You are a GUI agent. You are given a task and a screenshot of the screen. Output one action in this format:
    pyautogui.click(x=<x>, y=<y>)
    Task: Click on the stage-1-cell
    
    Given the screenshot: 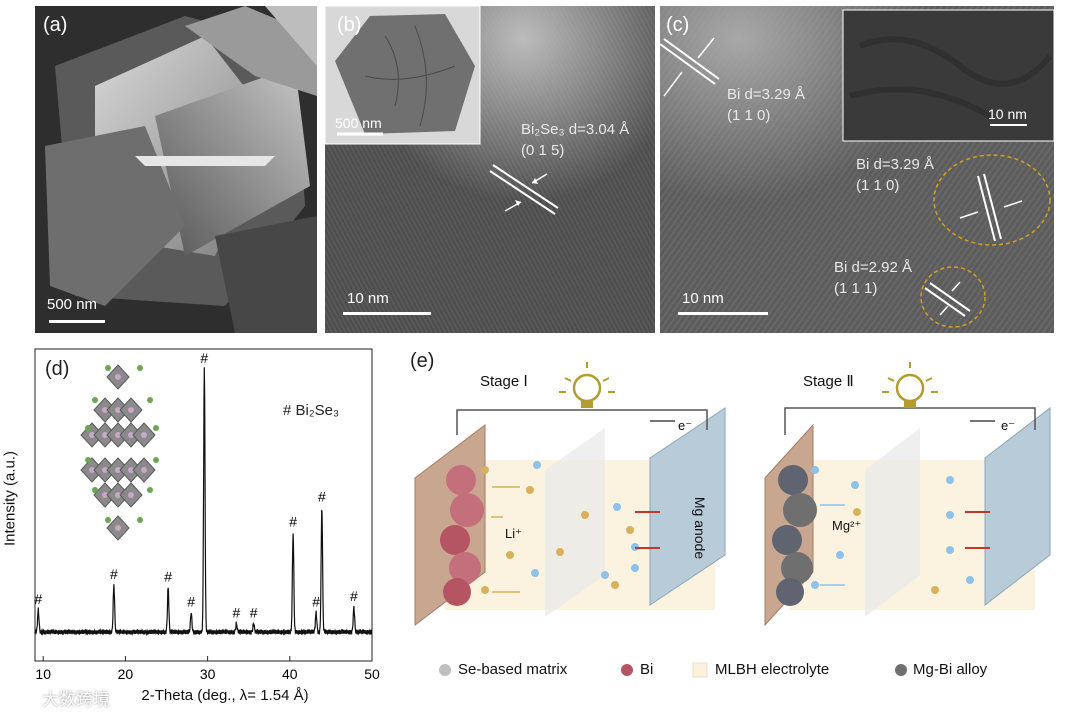 What is the action you would take?
    pyautogui.click(x=570, y=494)
    